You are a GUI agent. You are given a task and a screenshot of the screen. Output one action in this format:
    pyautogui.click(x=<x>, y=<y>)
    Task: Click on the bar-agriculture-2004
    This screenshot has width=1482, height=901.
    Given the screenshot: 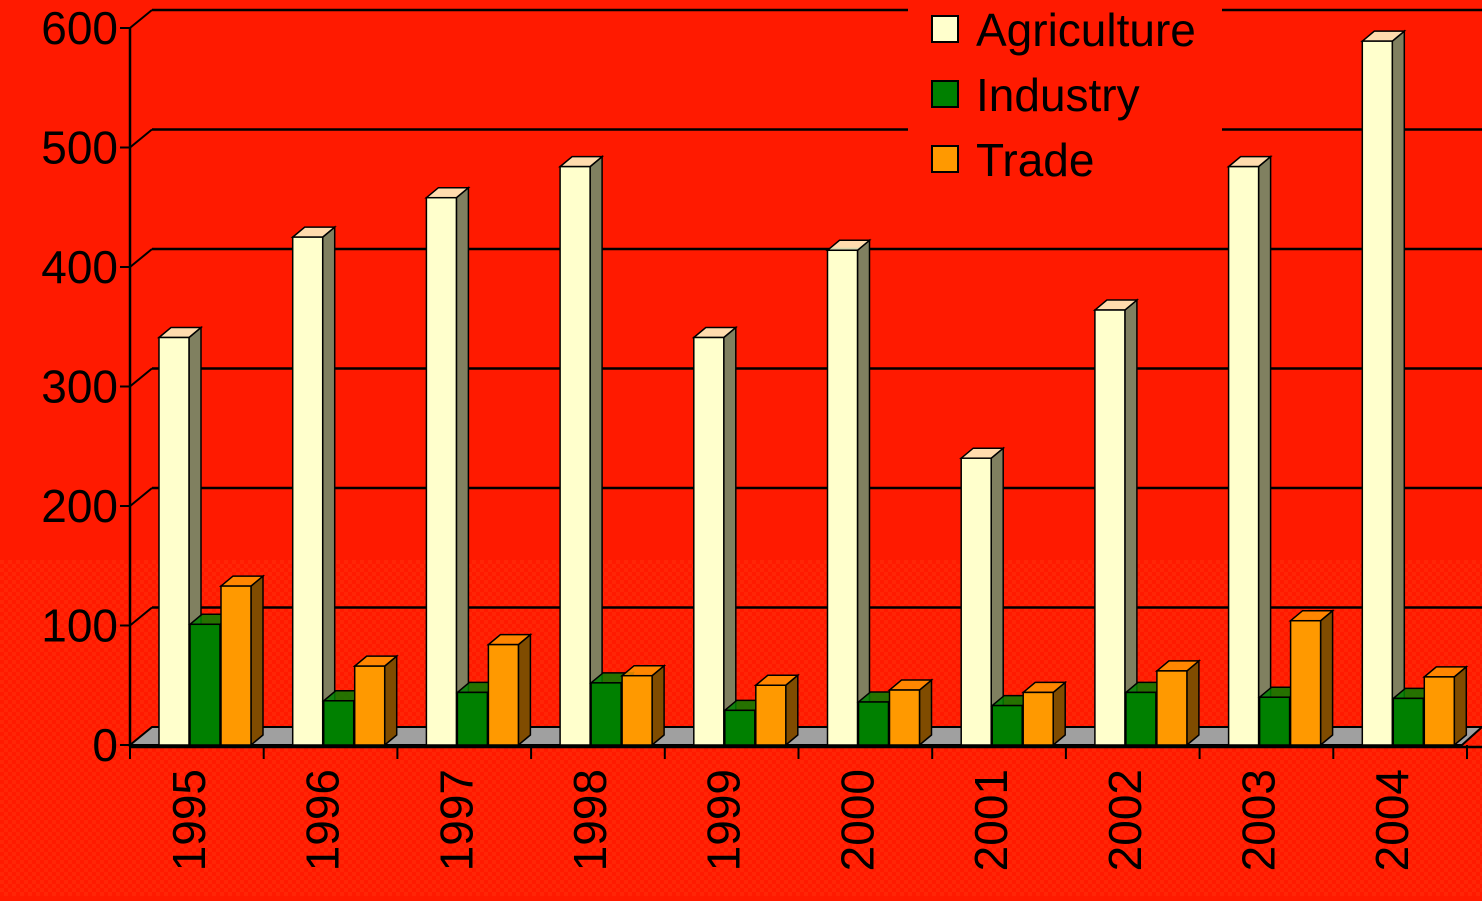 What is the action you would take?
    pyautogui.click(x=1383, y=388)
    